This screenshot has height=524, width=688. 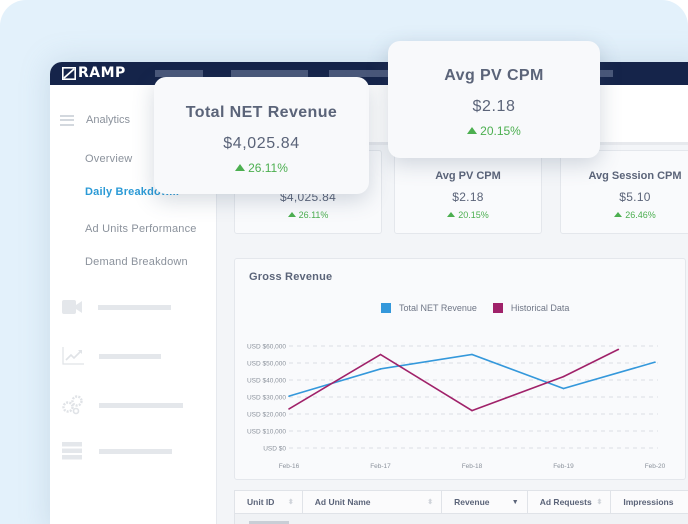 I want to click on sidebar-item-ad-units-performance: Ad Units Performance, so click(x=141, y=229).